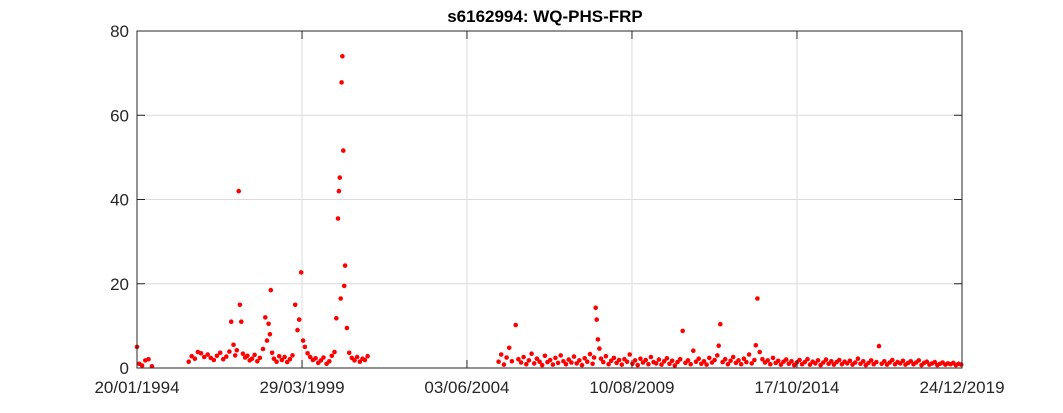 The width and height of the screenshot is (1063, 413). What do you see at coordinates (961, 387) in the screenshot?
I see `x-tick-label: 24/12/2019` at bounding box center [961, 387].